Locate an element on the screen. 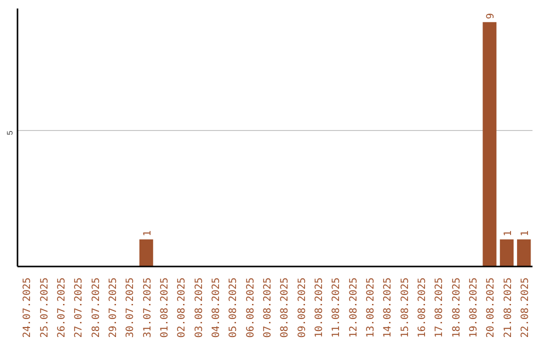 The height and width of the screenshot is (340, 540). x-tick-label: 15.08.2025 is located at coordinates (405, 307).